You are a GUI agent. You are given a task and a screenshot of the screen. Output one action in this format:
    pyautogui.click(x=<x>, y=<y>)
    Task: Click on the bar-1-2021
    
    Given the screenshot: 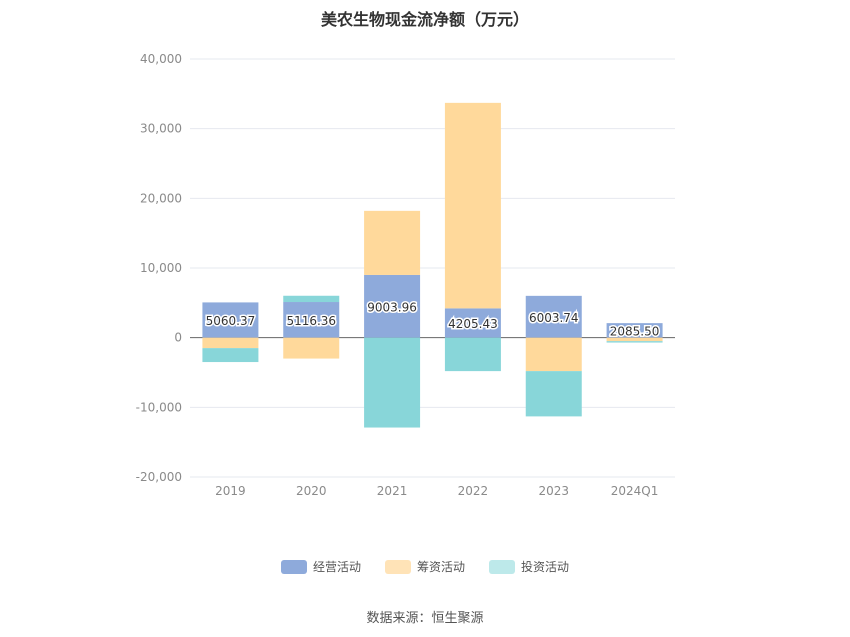 What is the action you would take?
    pyautogui.click(x=392, y=242)
    